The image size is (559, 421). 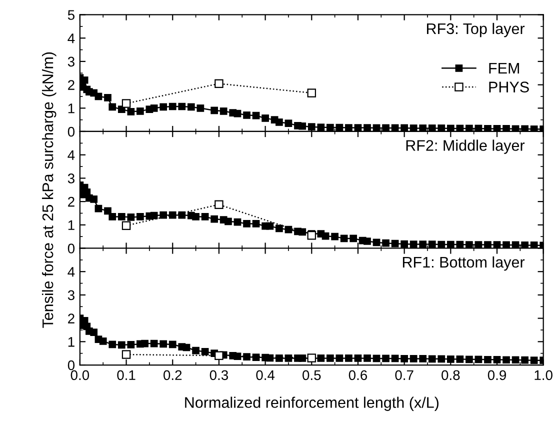 I want to click on legend-label: PHYS, so click(x=509, y=87).